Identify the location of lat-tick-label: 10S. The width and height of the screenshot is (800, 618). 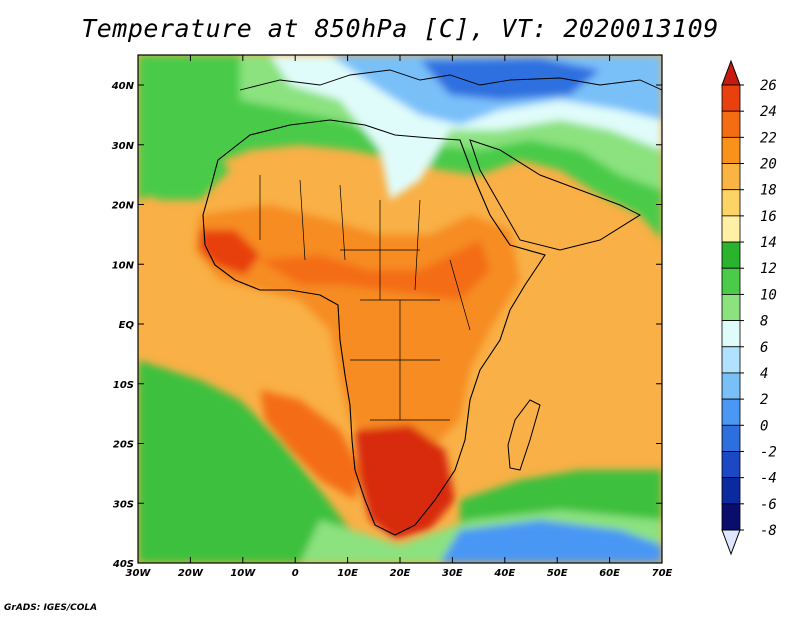
(123, 385).